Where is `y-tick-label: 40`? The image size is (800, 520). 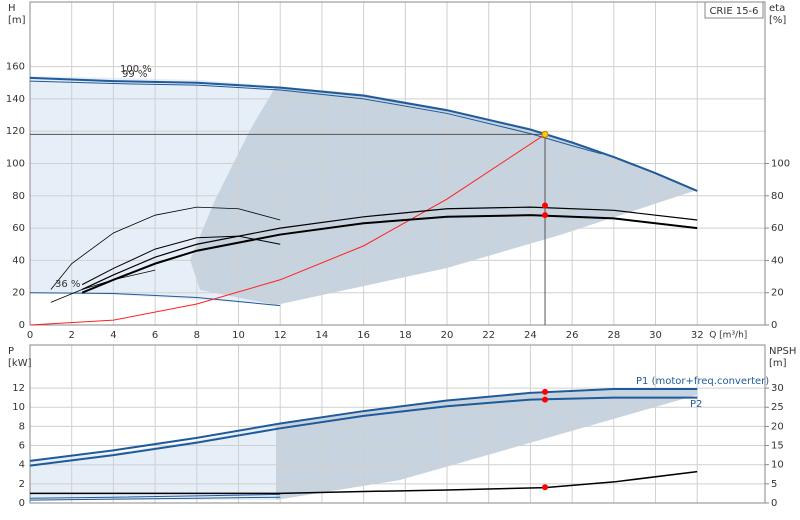
y-tick-label: 40 is located at coordinates (18, 260).